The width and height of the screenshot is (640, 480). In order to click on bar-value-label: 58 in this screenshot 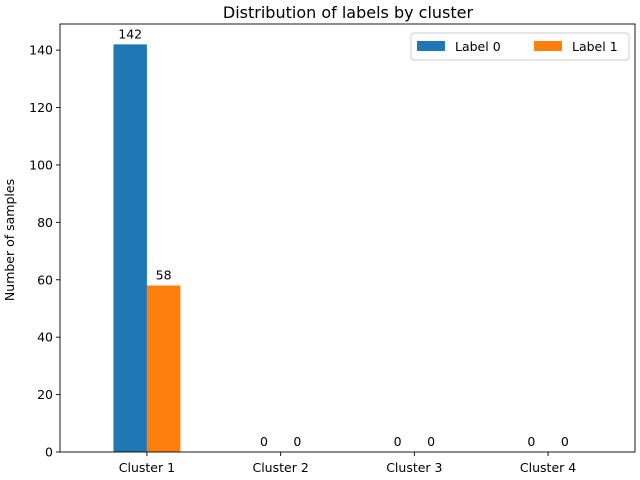, I will do `click(164, 275)`.